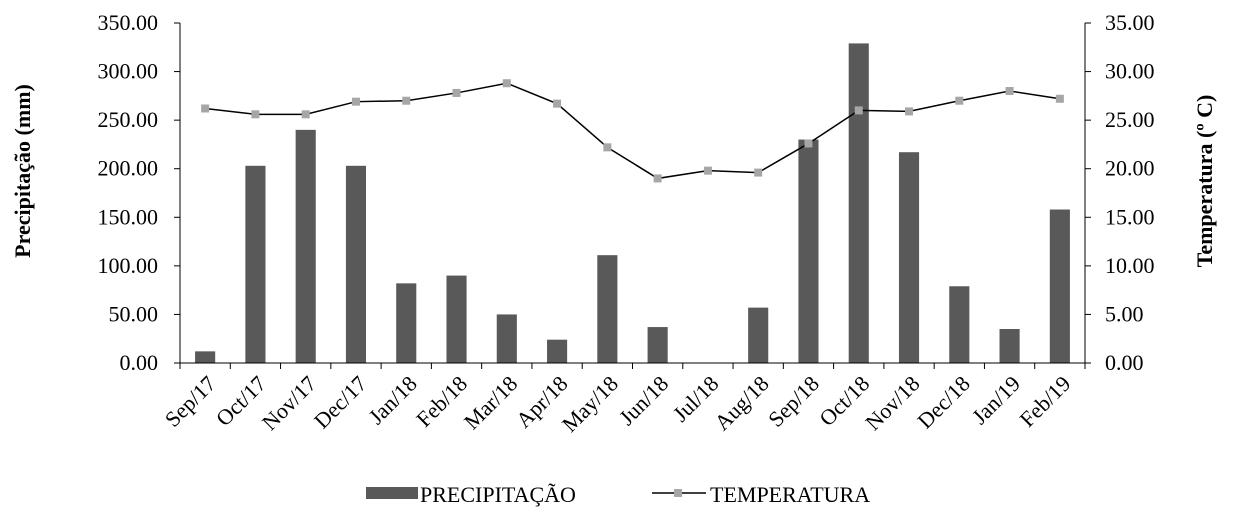  I want to click on y-tick-label: 350.00, so click(128, 22).